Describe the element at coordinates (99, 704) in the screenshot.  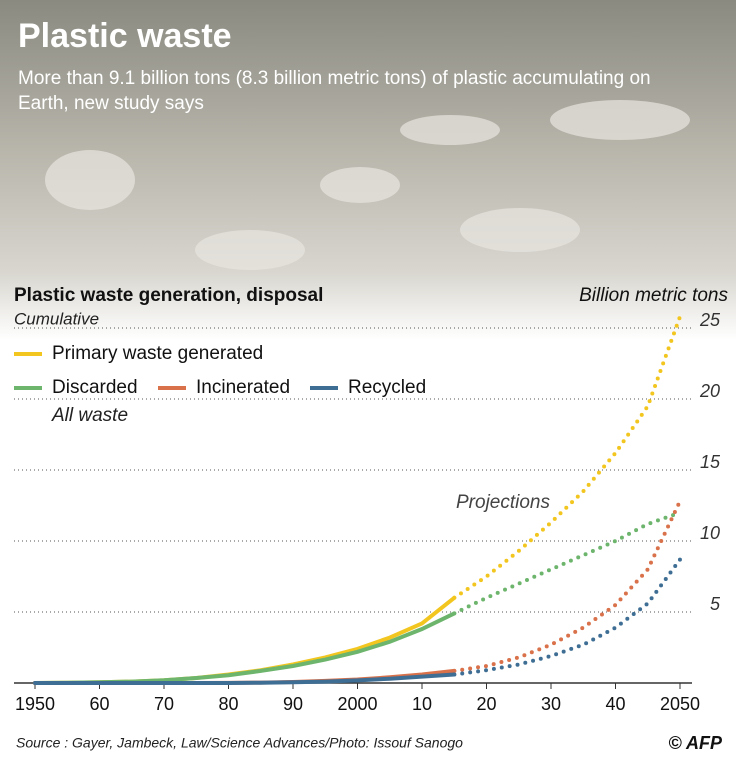
I see `x-tick-label: 60` at that location.